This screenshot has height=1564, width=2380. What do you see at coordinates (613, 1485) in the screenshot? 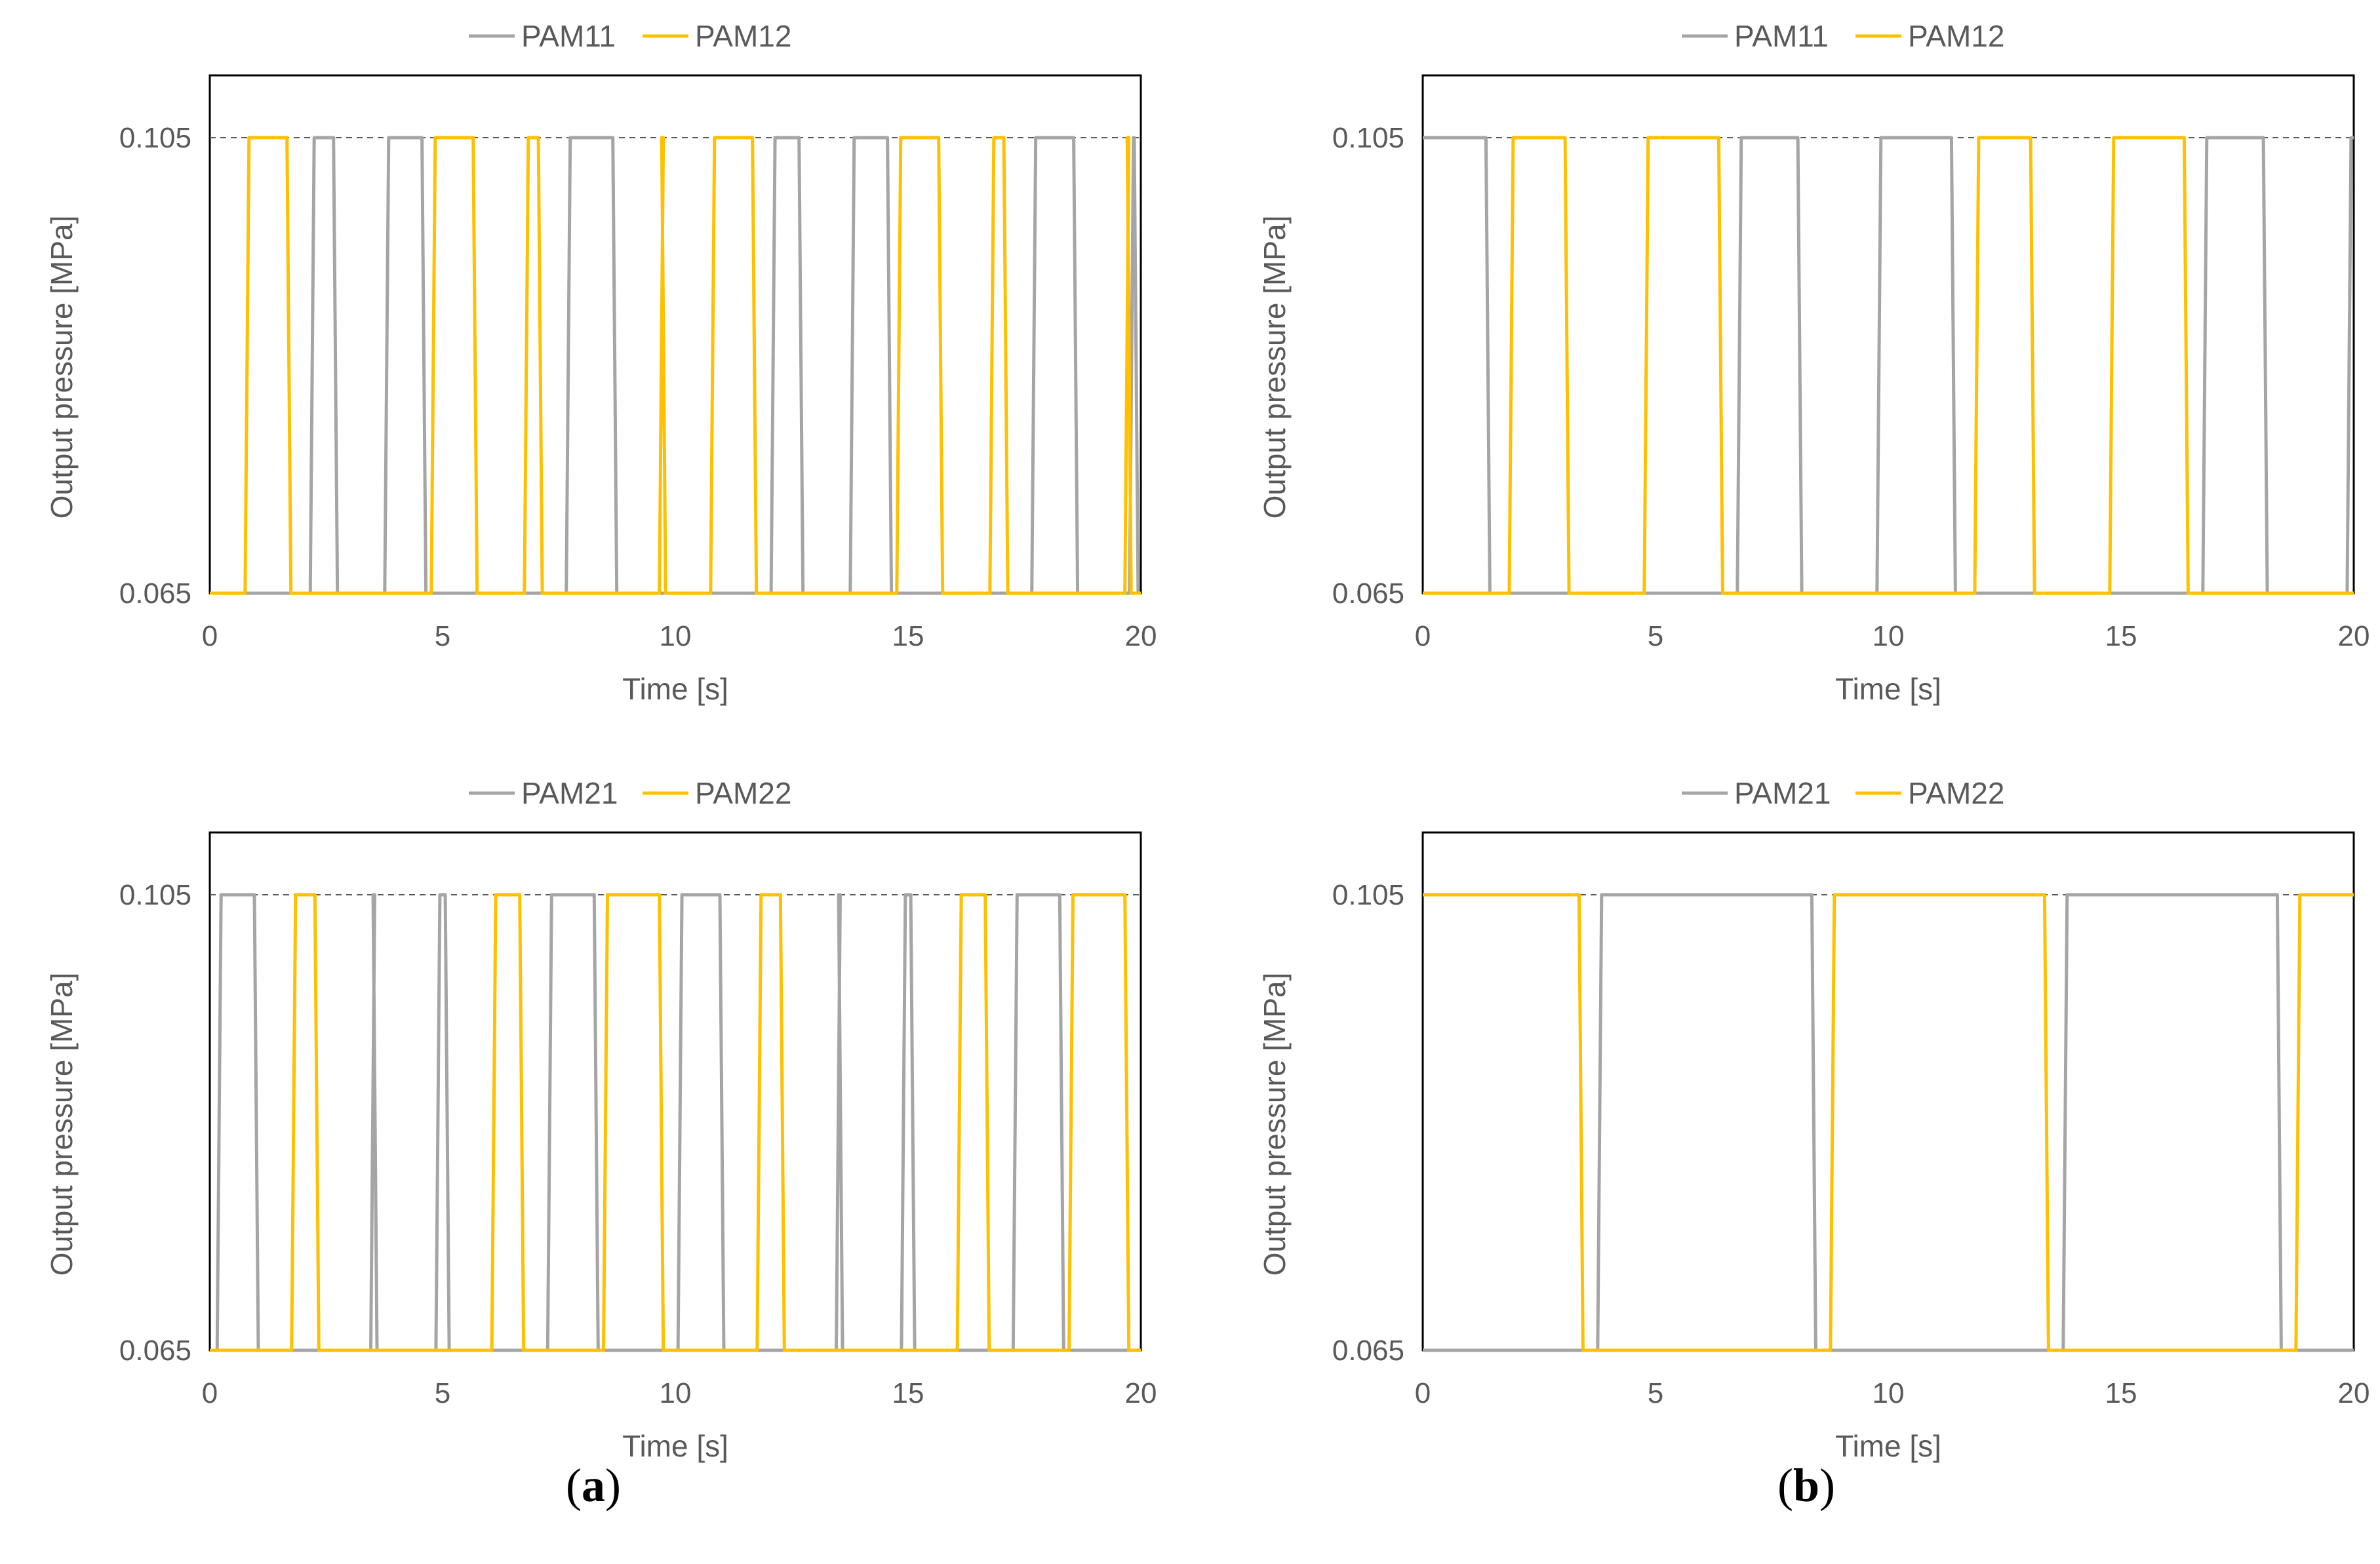
I see `caption-a-close: )` at bounding box center [613, 1485].